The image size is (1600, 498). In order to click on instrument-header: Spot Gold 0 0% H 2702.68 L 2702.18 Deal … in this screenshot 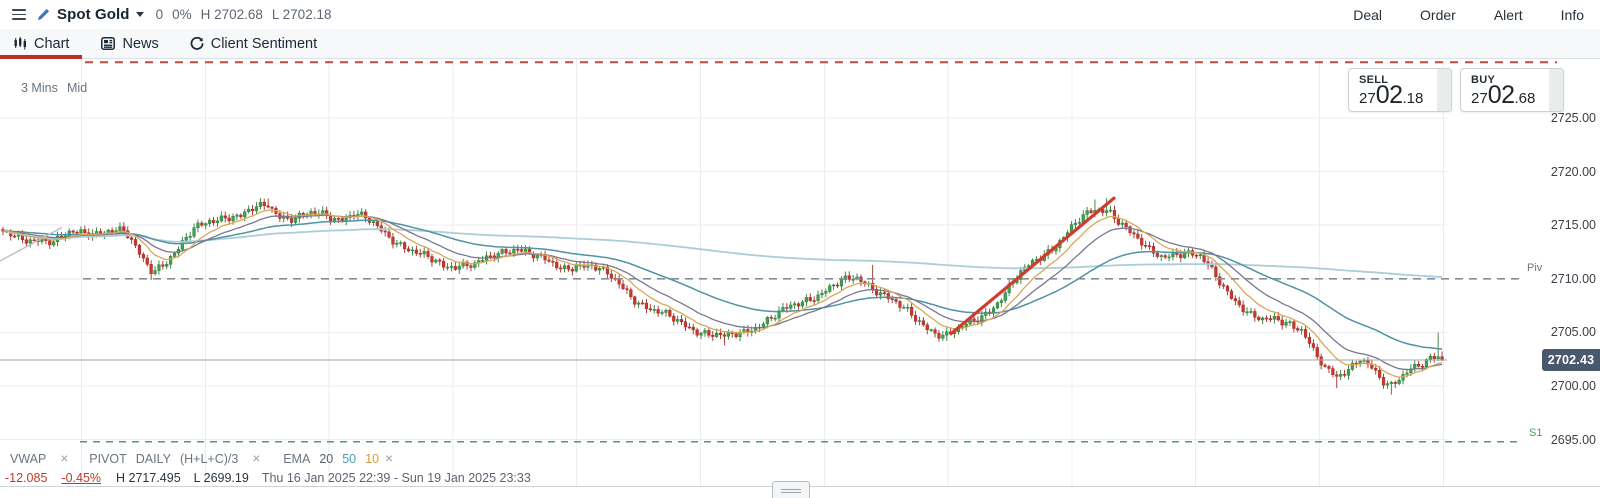, I will do `click(800, 15)`.